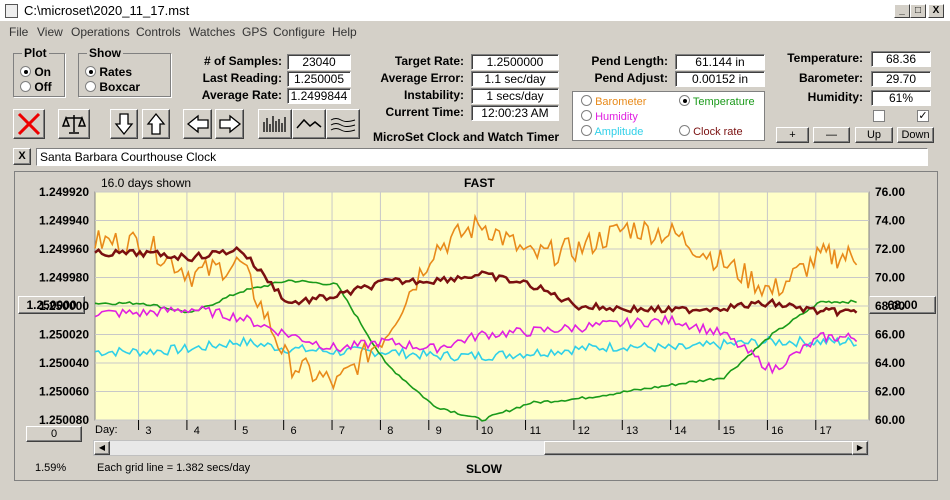 The width and height of the screenshot is (950, 500). What do you see at coordinates (105, 53) in the screenshot?
I see `show-legend: Show` at bounding box center [105, 53].